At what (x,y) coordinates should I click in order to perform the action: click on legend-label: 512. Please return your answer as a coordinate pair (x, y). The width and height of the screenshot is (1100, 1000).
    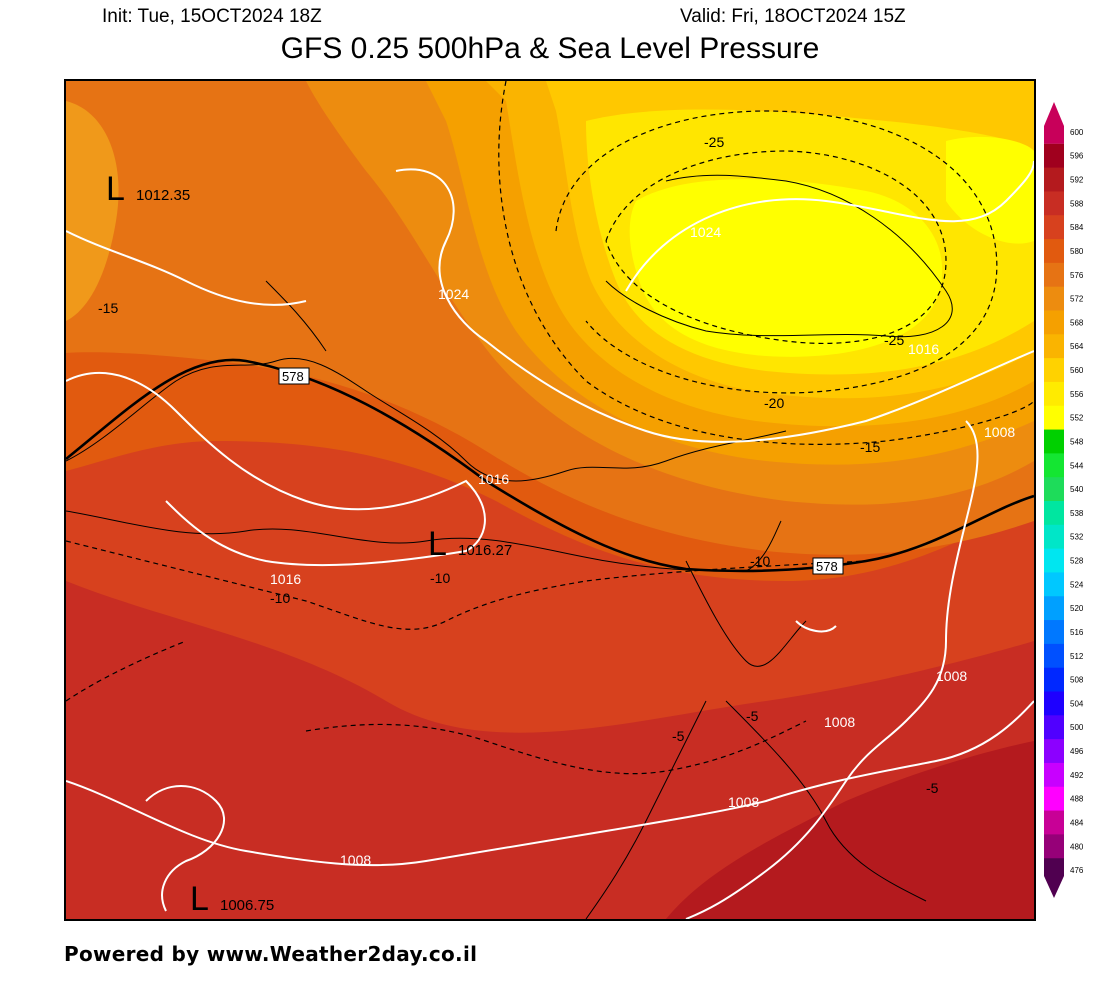
    Looking at the image, I should click on (1077, 656).